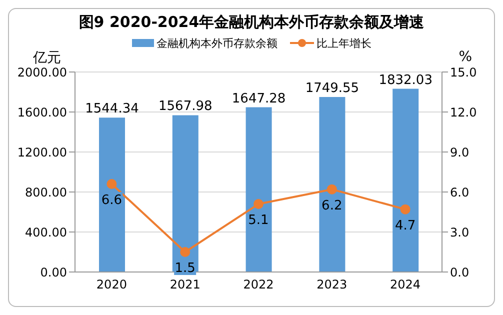  What do you see at coordinates (332, 285) in the screenshot?
I see `x-tick-label: 2023` at bounding box center [332, 285].